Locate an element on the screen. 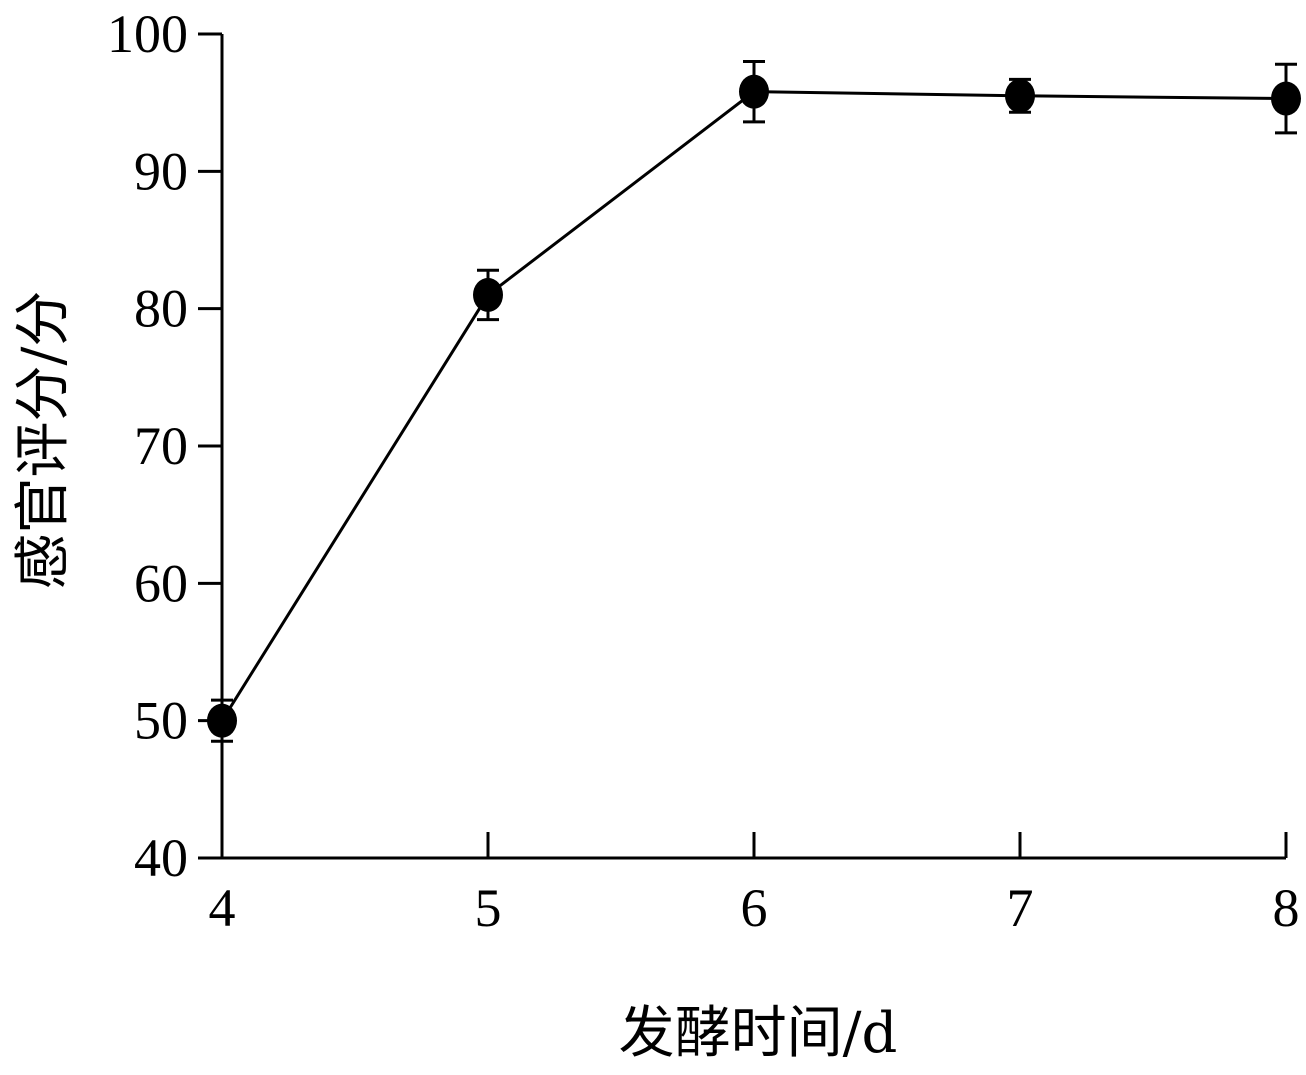 The image size is (1306, 1075). y-tick-label: 50 is located at coordinates (161, 721).